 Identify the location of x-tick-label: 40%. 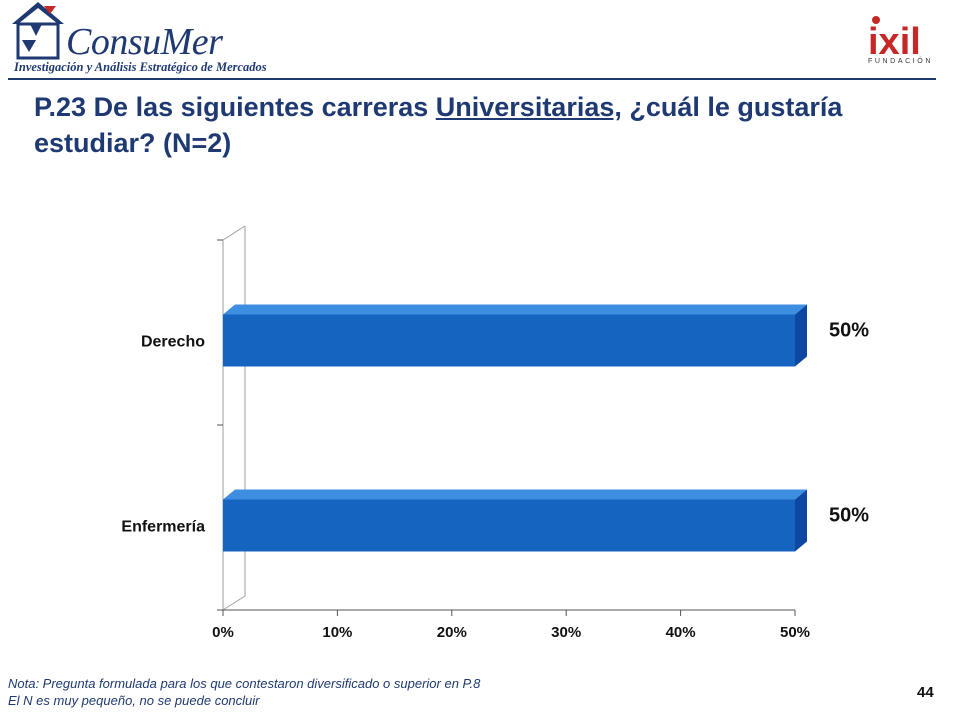
(681, 632).